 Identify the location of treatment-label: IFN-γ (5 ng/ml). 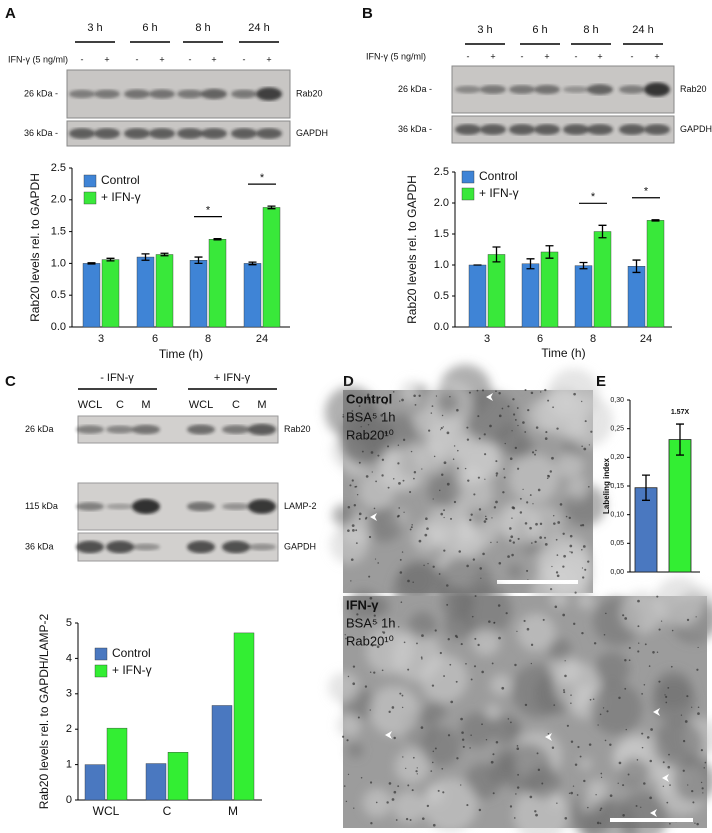
(38, 59).